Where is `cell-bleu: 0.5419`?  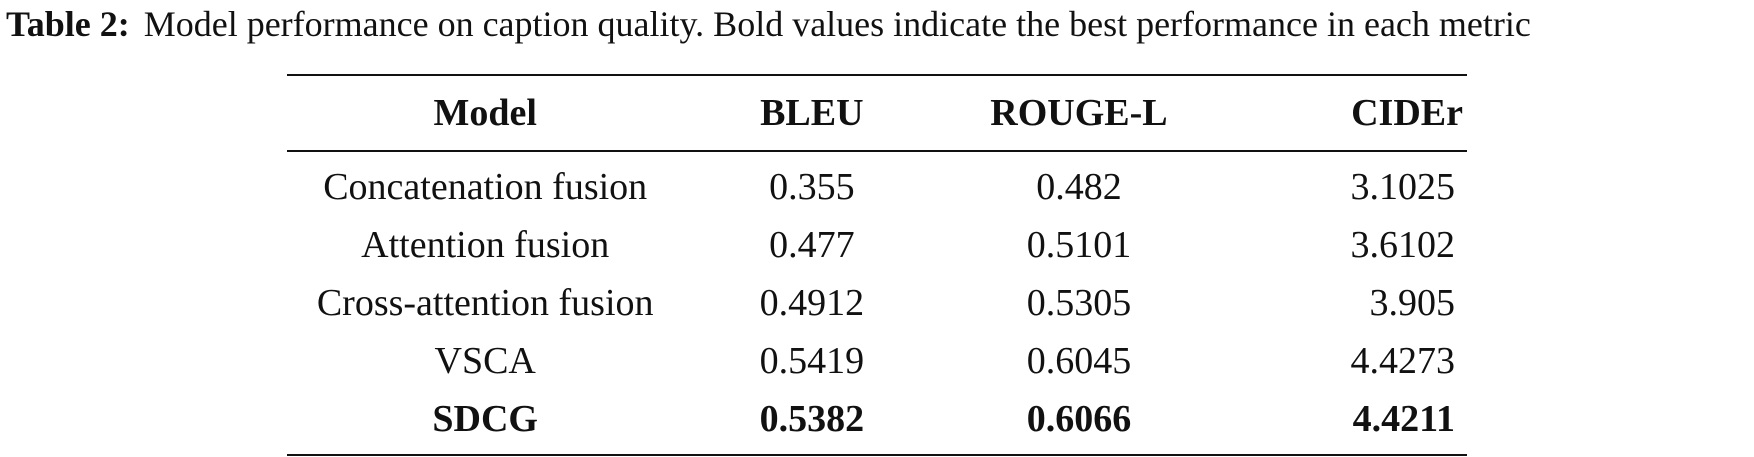
cell-bleu: 0.5419 is located at coordinates (812, 361).